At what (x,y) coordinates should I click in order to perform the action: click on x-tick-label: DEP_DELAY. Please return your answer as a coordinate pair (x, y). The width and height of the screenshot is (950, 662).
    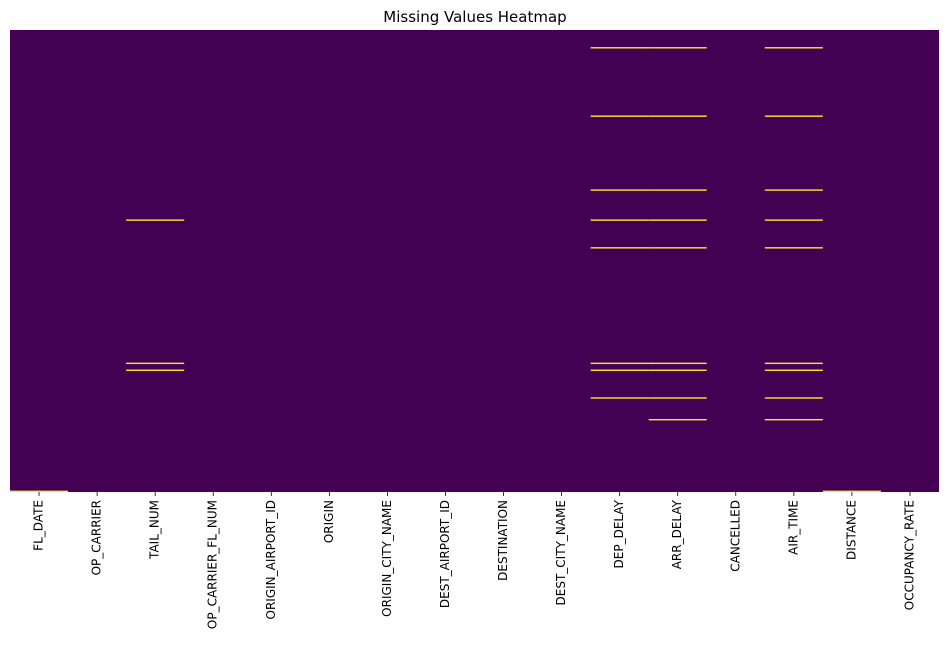
    Looking at the image, I should click on (619, 533).